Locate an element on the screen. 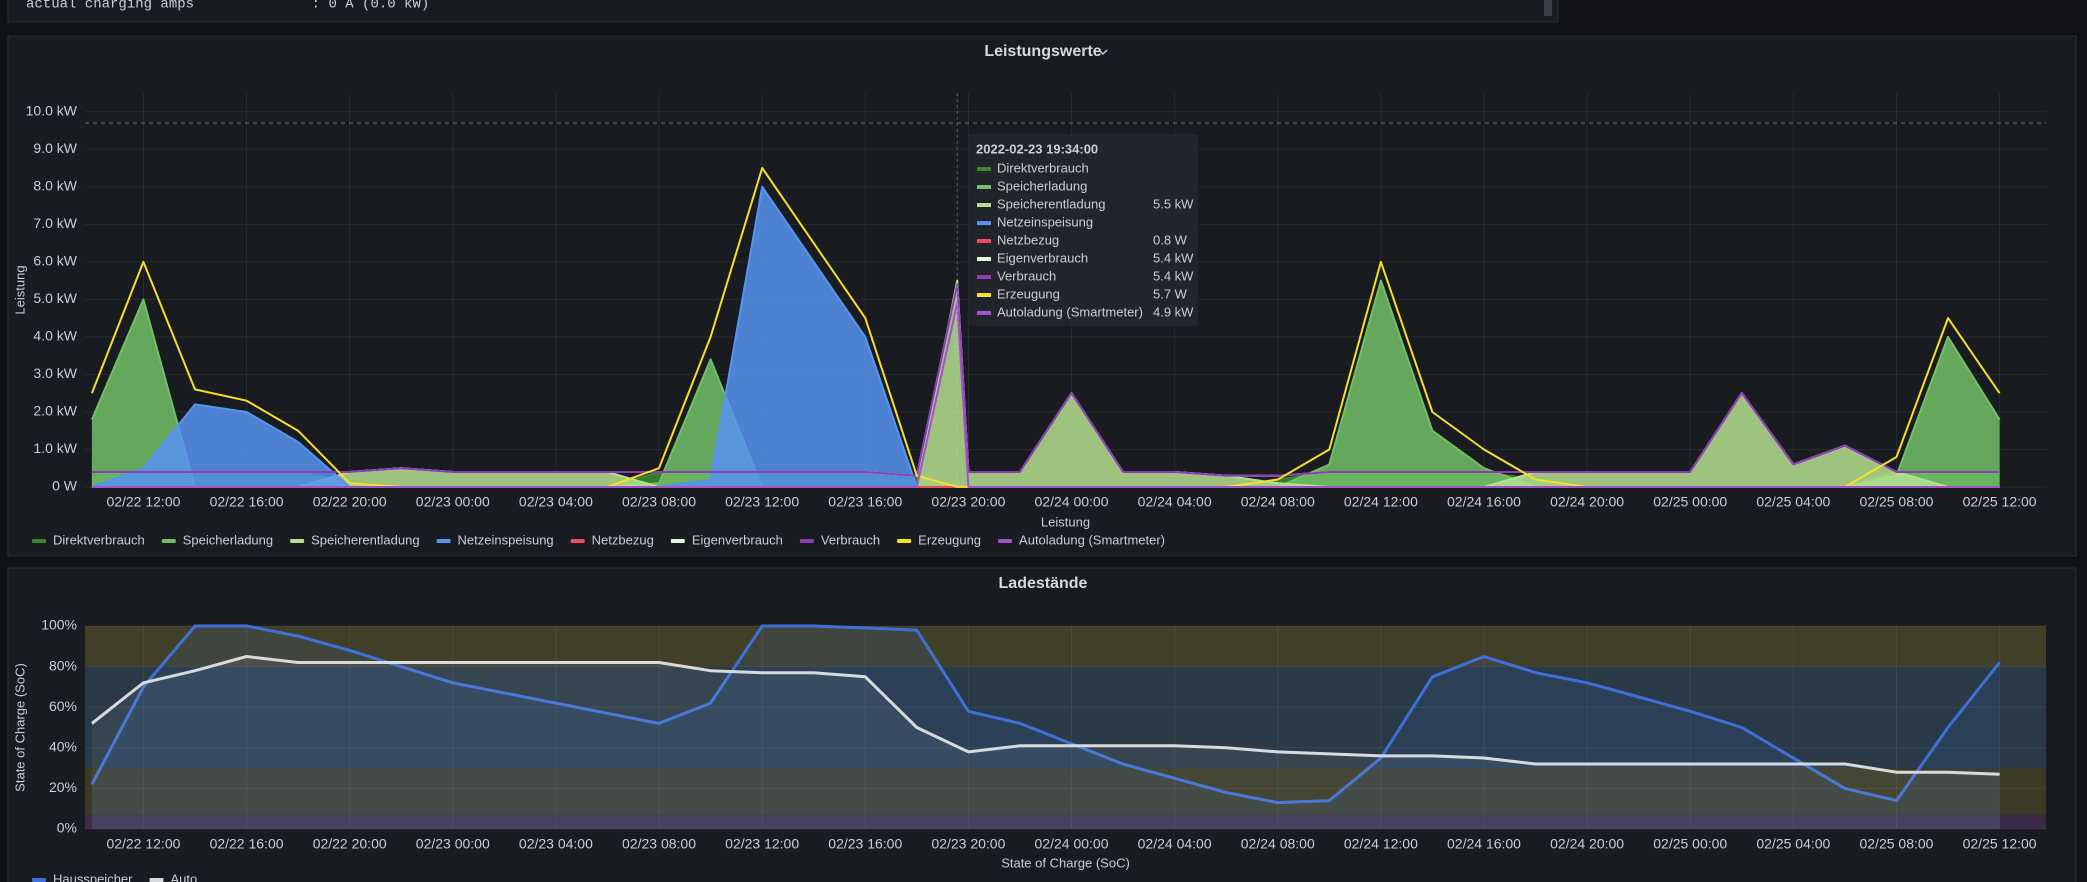 The height and width of the screenshot is (882, 2087). tooltip-name: Speicherentladung is located at coordinates (1051, 203).